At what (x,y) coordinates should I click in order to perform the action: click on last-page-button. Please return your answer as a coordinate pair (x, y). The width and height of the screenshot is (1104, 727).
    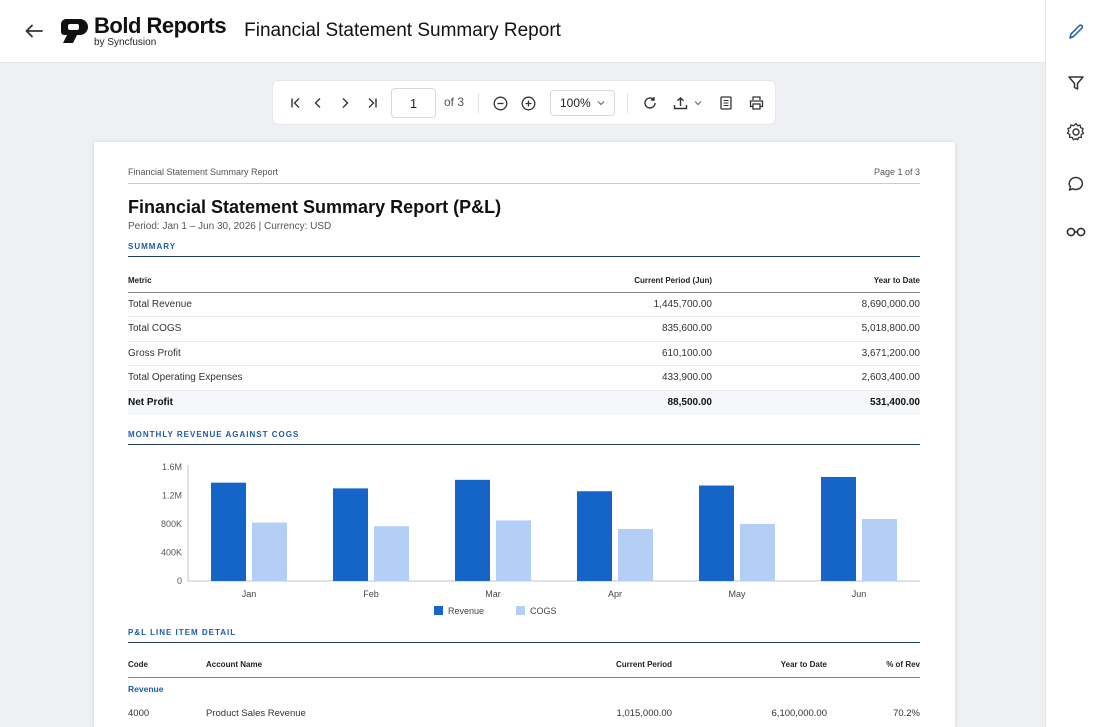
    Looking at the image, I should click on (372, 103).